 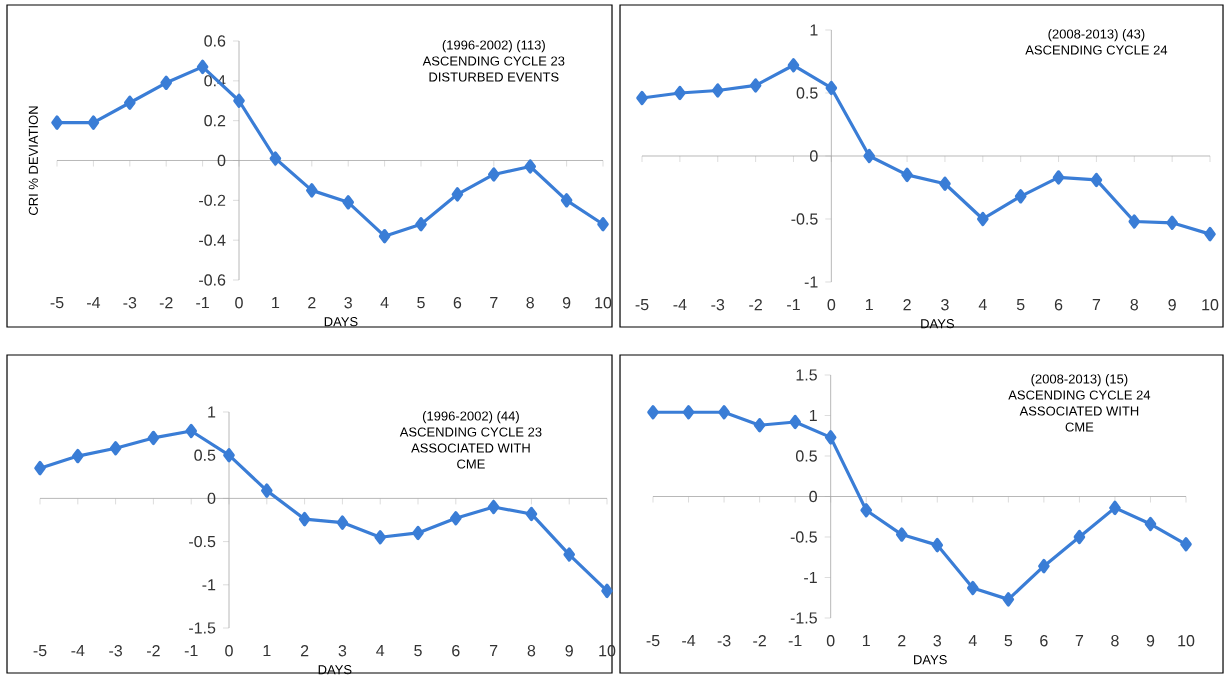 What do you see at coordinates (470, 448) in the screenshot?
I see `annotation: ASSOCIATED WITH` at bounding box center [470, 448].